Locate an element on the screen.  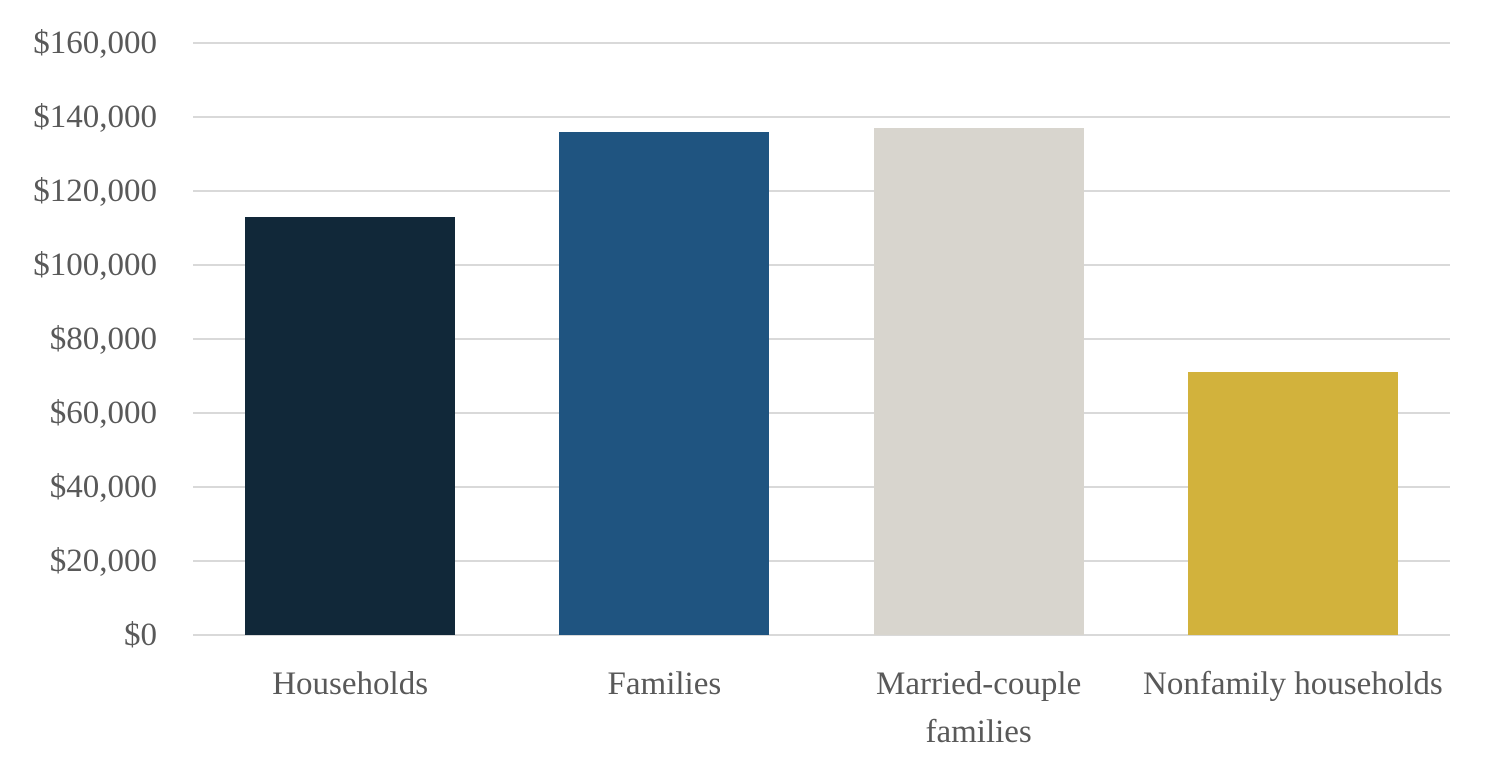
y-axis-tick-label: $20,000 is located at coordinates (103, 561).